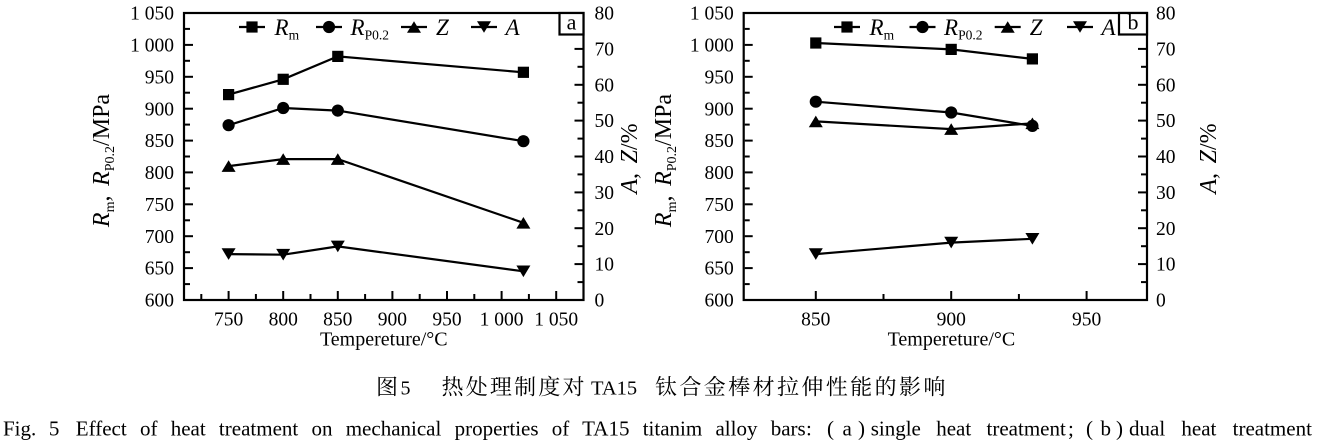  Describe the element at coordinates (614, 389) in the screenshot. I see `svg-text: TA15` at that location.